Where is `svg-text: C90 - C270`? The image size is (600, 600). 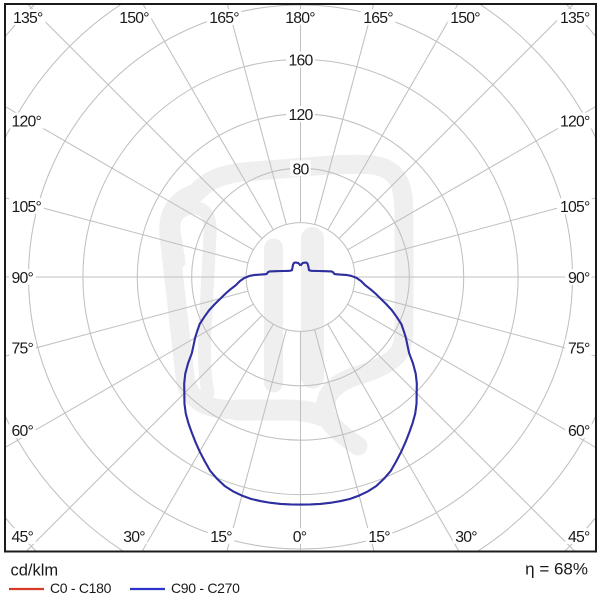
svg-text: C90 - C270 is located at coordinates (205, 588).